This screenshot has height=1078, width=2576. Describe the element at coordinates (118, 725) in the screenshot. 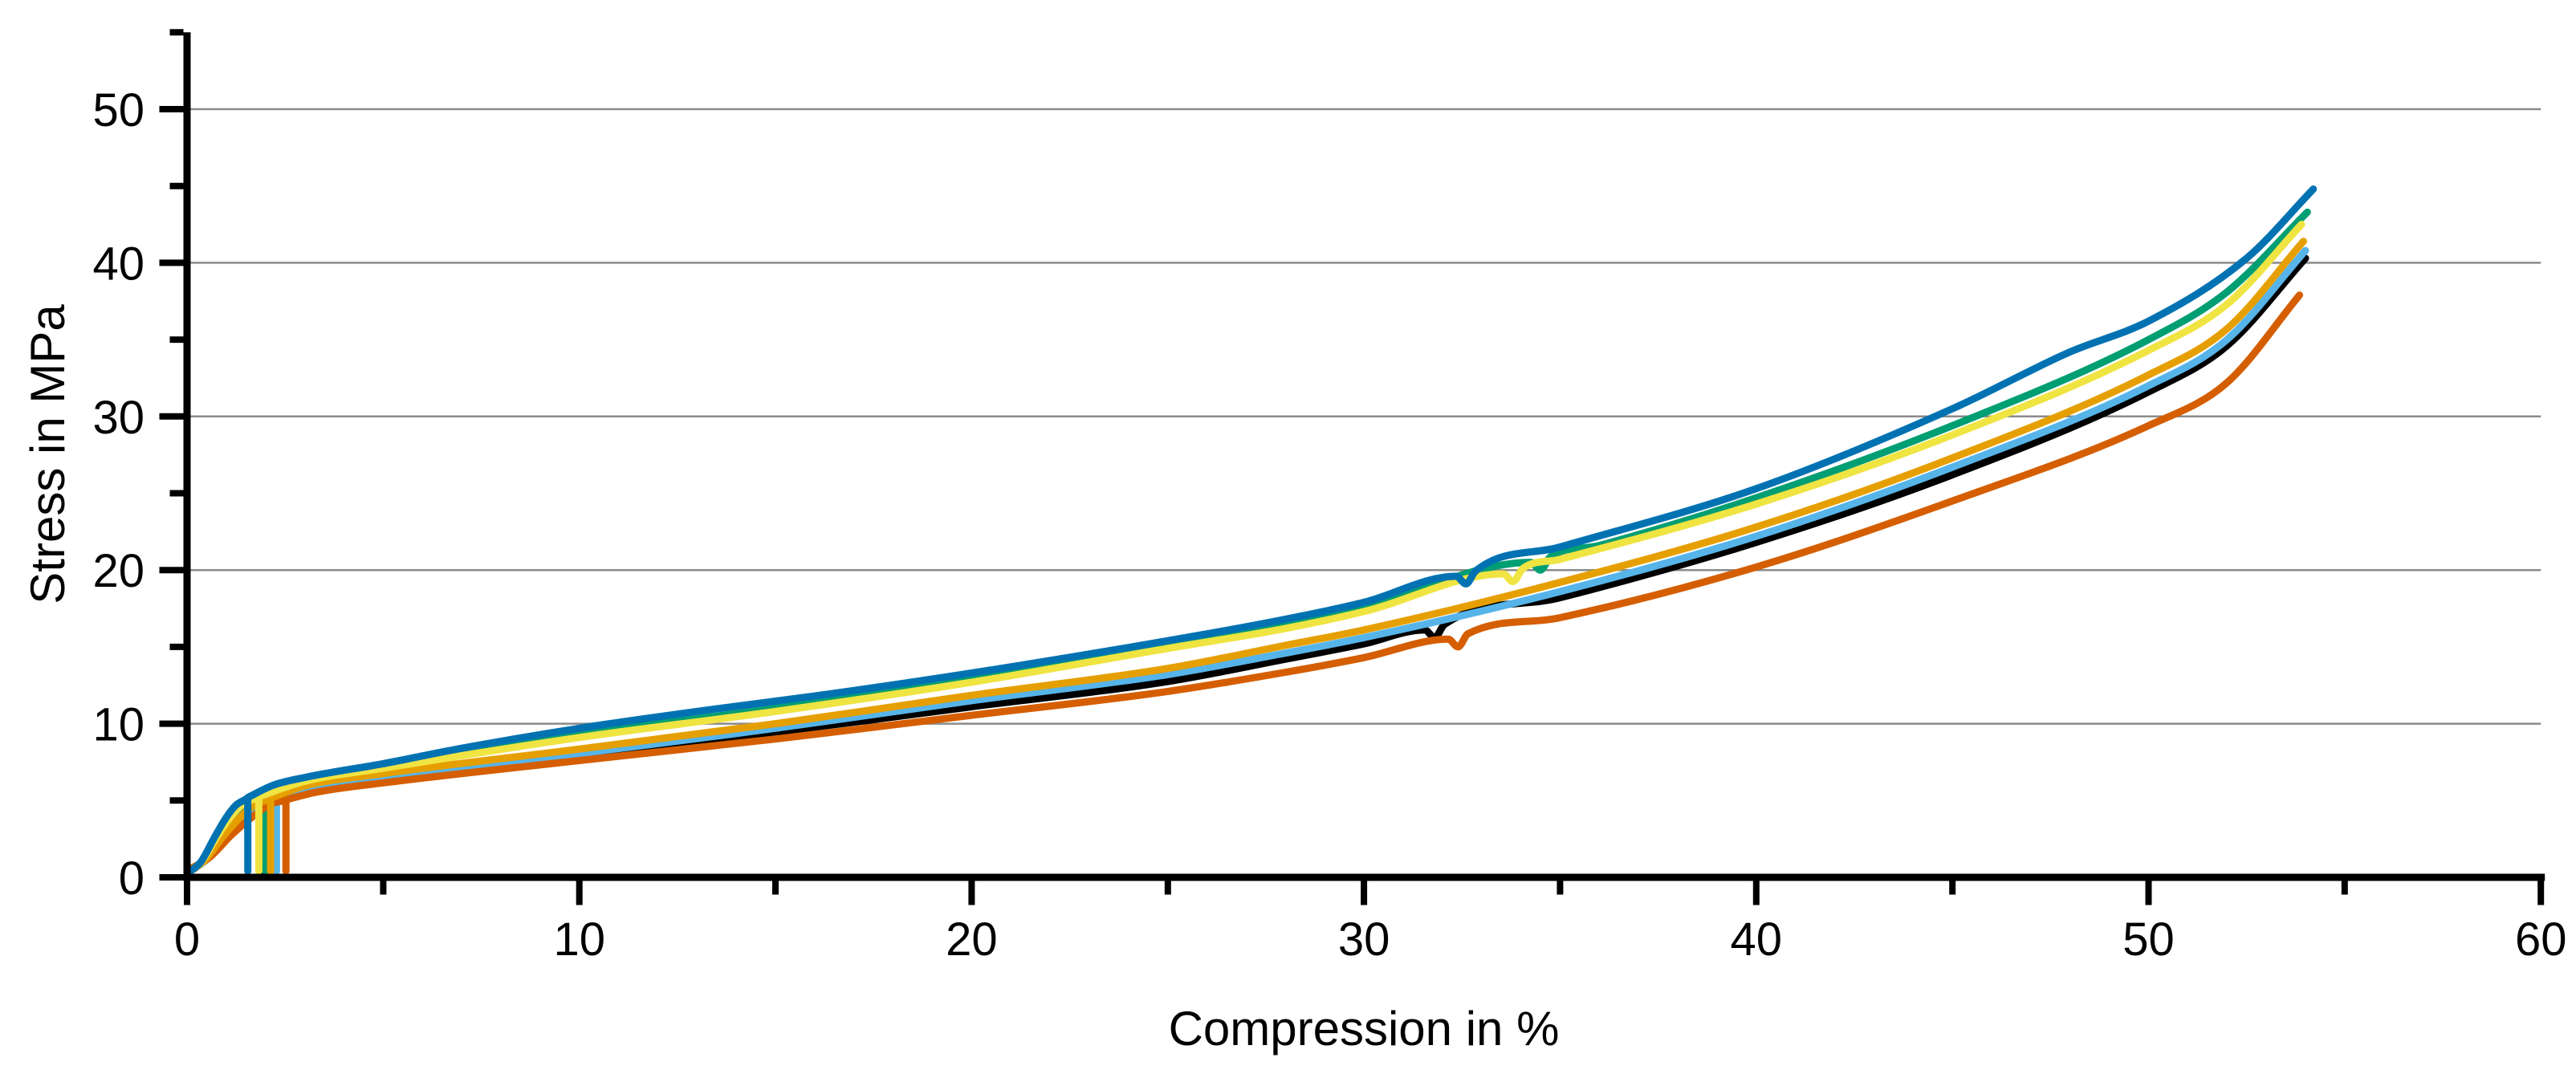

I see `y-tick-label-10: 10` at that location.